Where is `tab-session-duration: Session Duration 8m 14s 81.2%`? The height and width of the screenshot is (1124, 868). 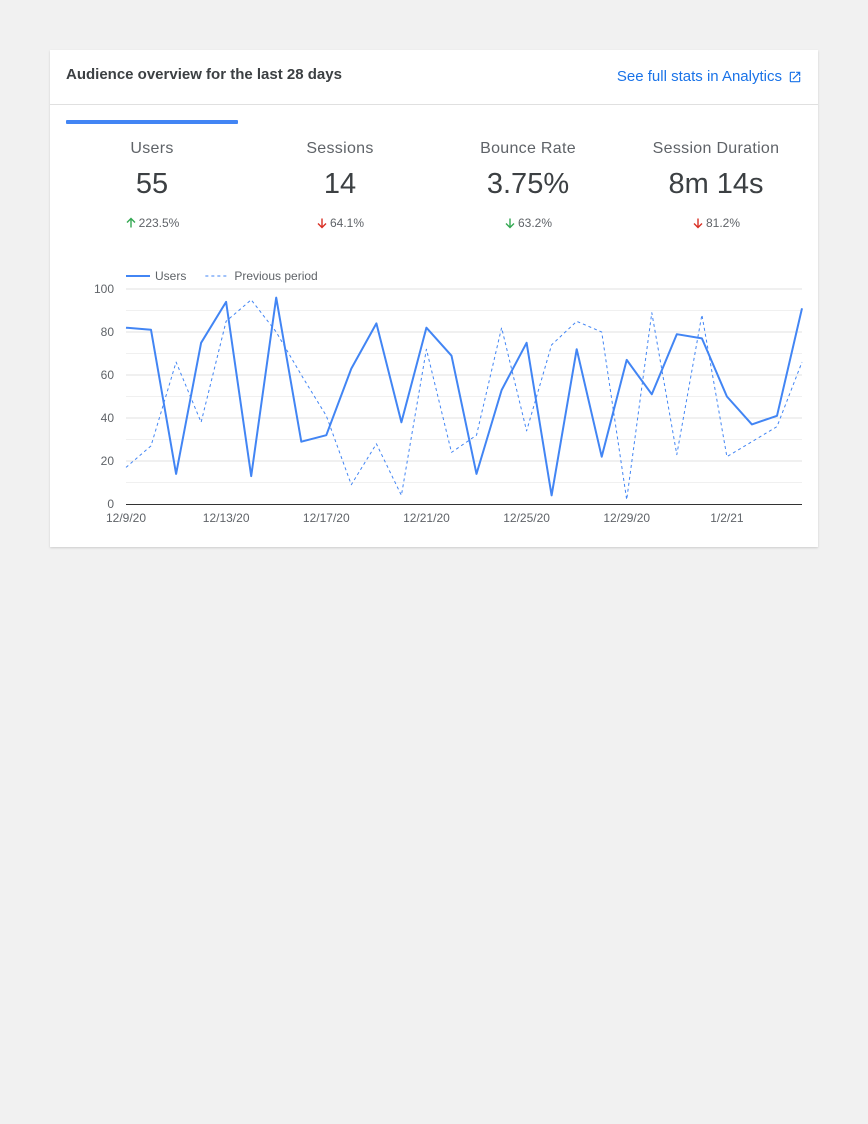
tab-session-duration: Session Duration 8m 14s 81.2% is located at coordinates (716, 175).